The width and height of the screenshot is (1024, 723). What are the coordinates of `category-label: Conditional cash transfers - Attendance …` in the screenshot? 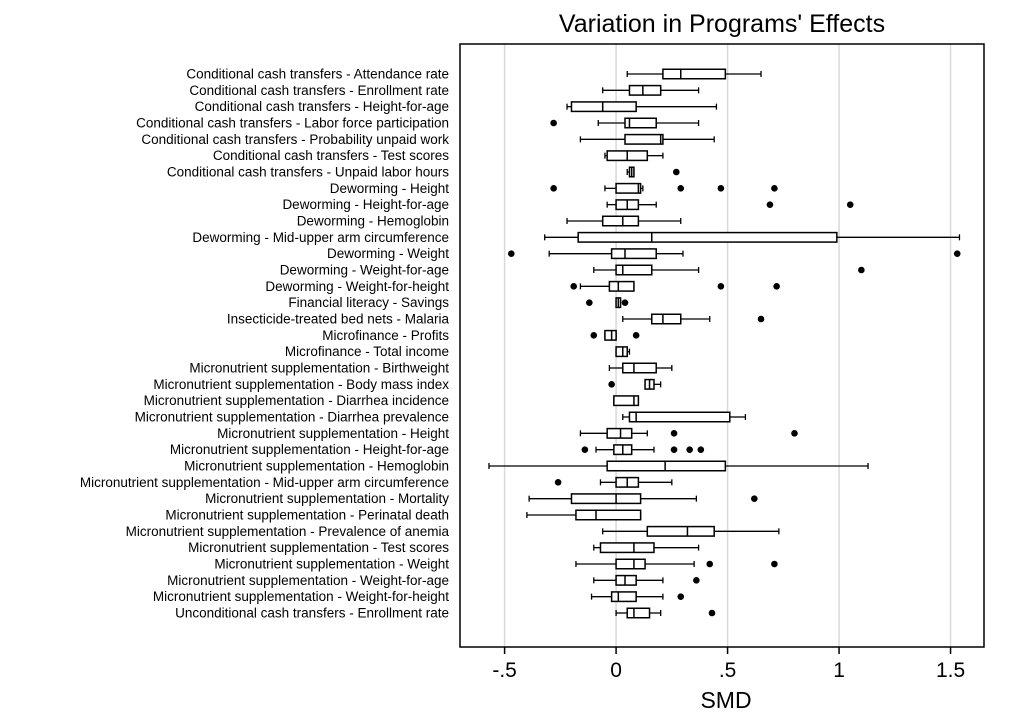 It's located at (317, 74).